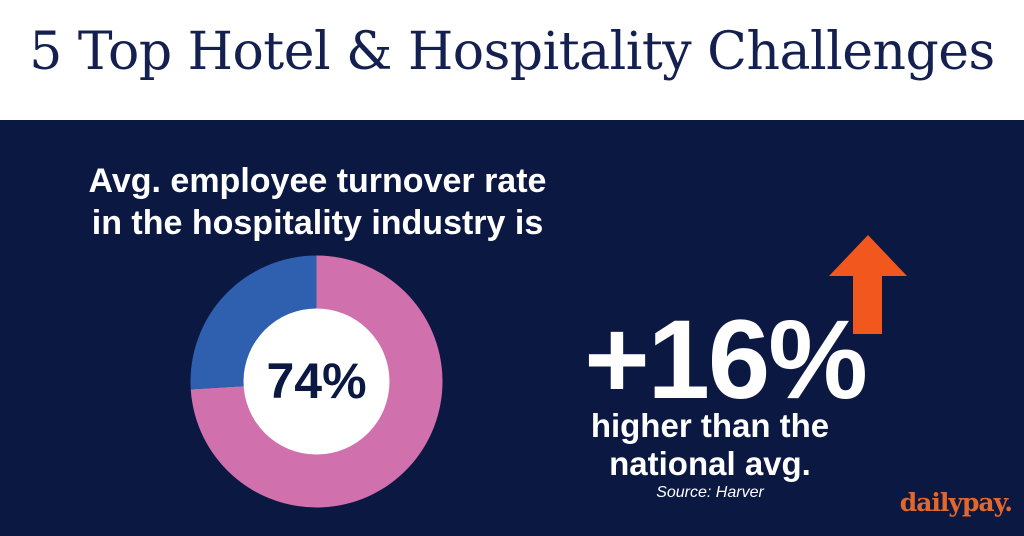 This screenshot has width=1024, height=536. Describe the element at coordinates (726, 359) in the screenshot. I see `big-stat-value: +16%` at that location.